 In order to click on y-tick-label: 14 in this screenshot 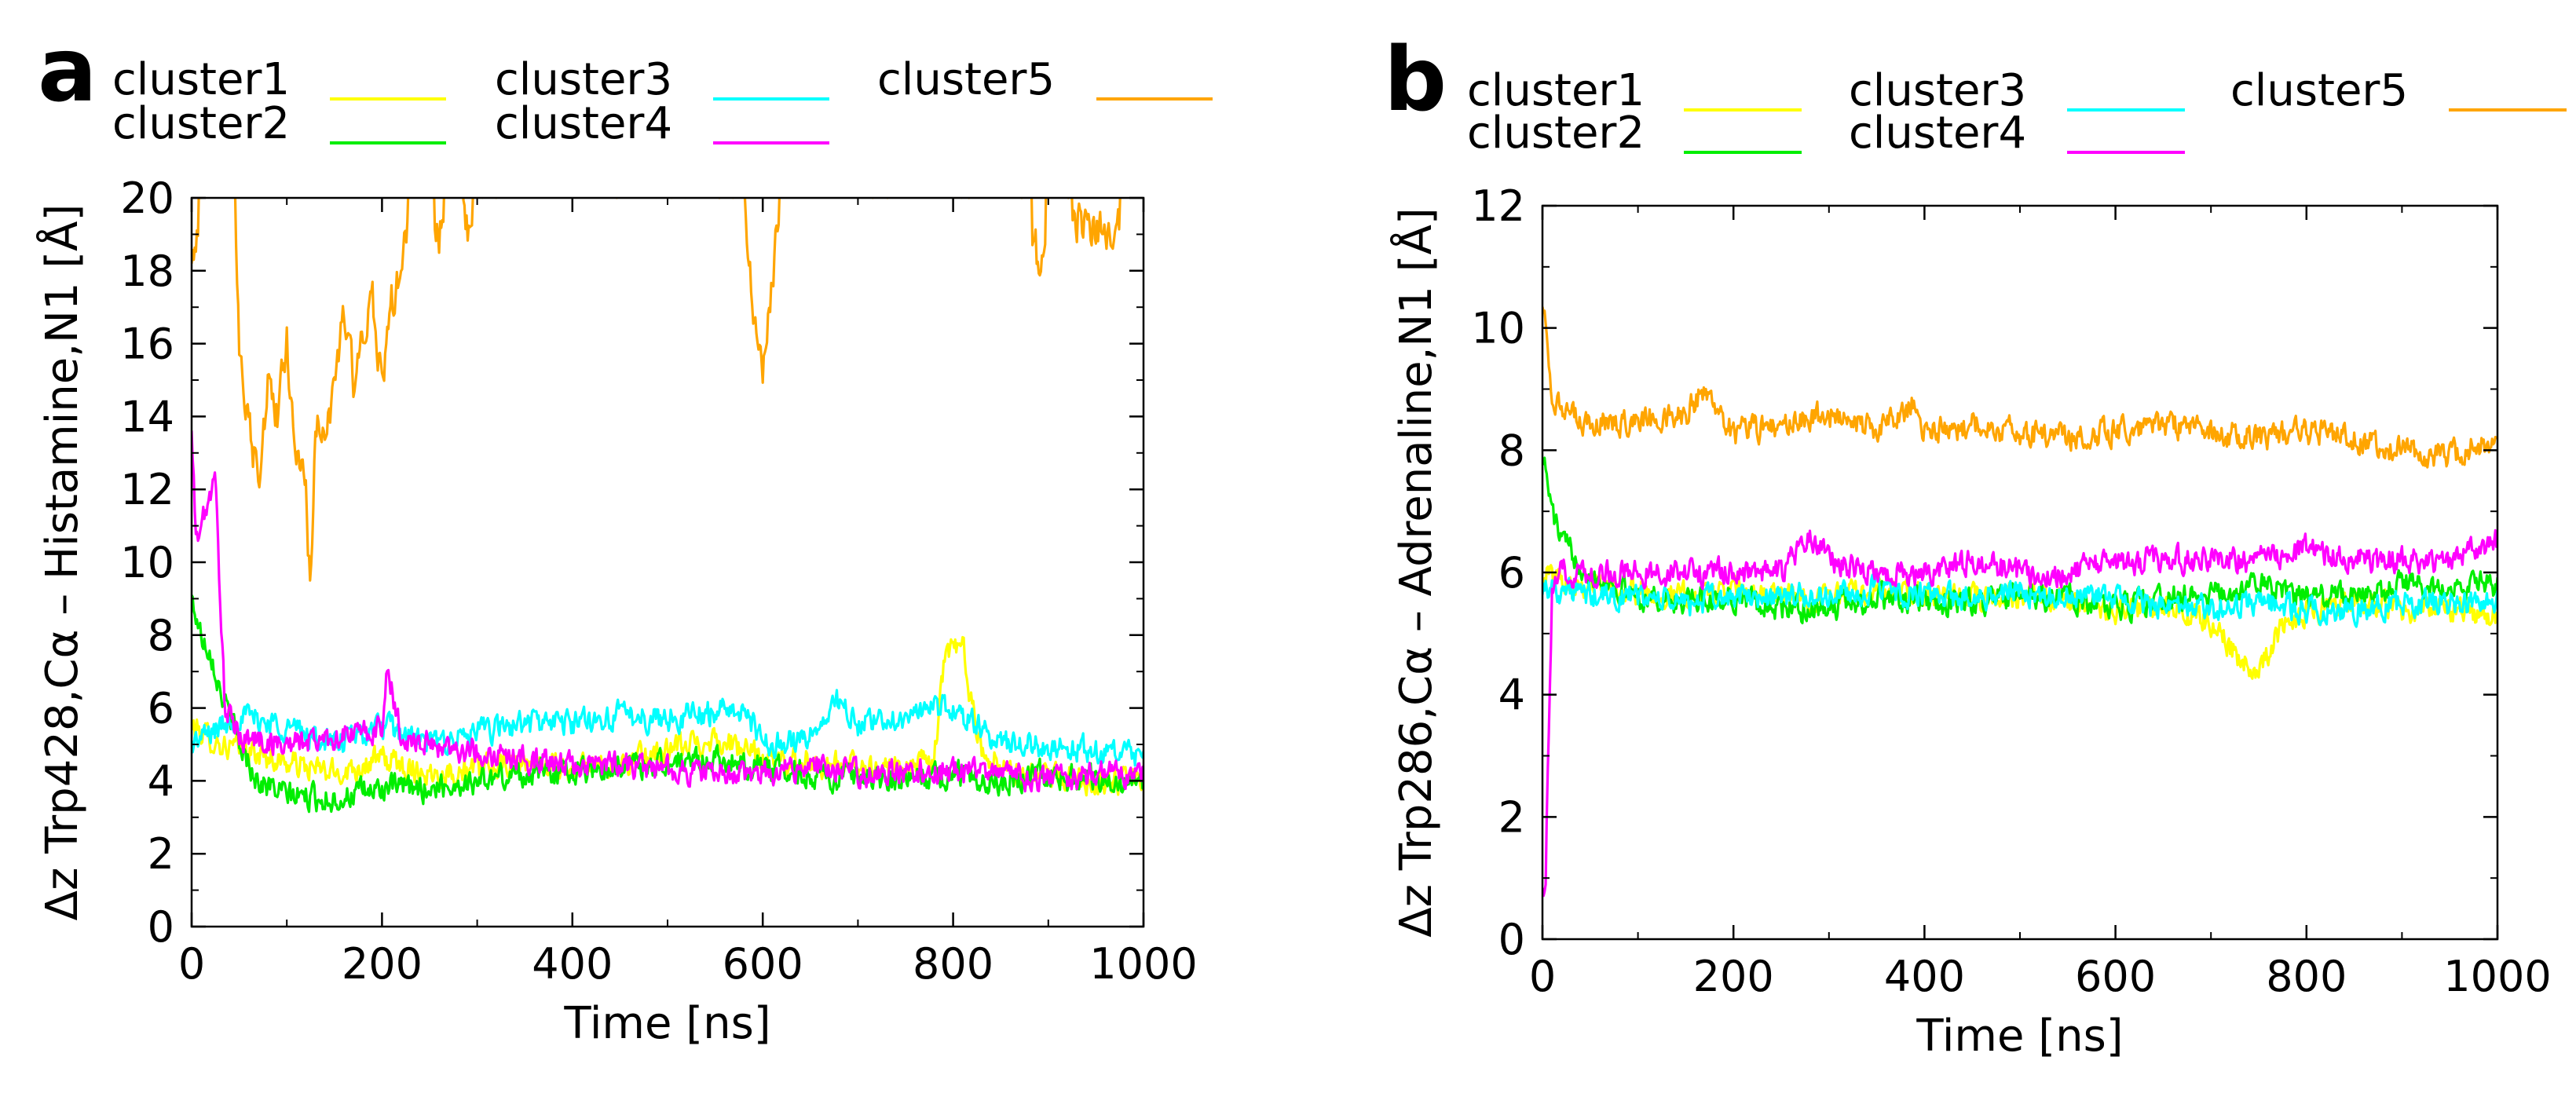, I will do `click(147, 416)`.